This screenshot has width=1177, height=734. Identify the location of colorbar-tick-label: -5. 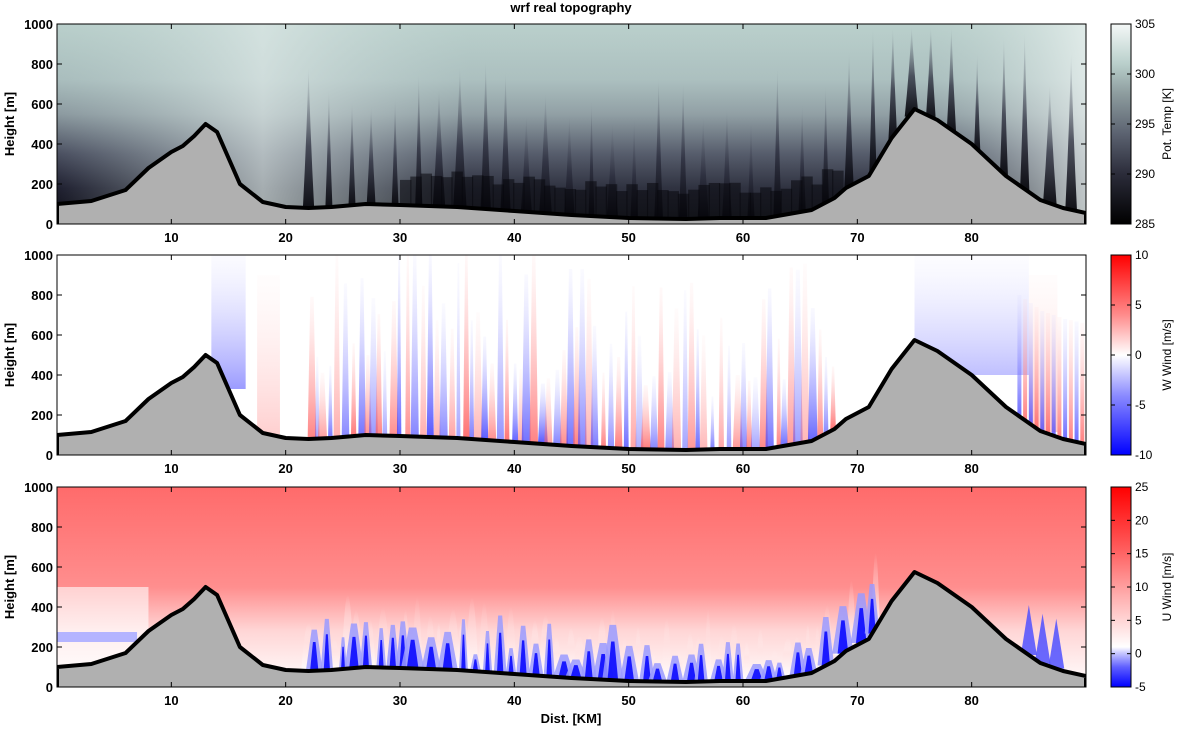
(1140, 687).